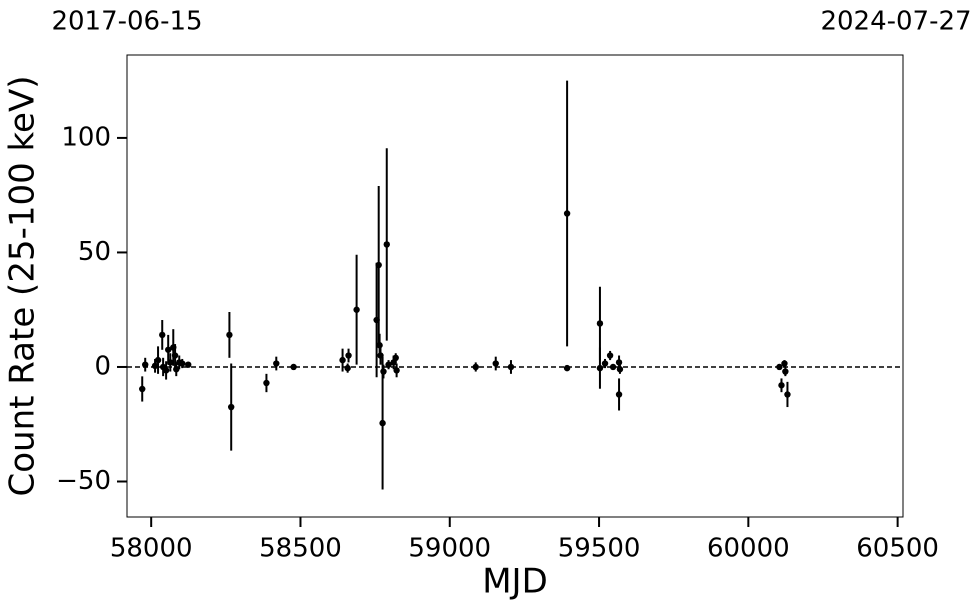  I want to click on x-tick-label: 58500, so click(300, 549).